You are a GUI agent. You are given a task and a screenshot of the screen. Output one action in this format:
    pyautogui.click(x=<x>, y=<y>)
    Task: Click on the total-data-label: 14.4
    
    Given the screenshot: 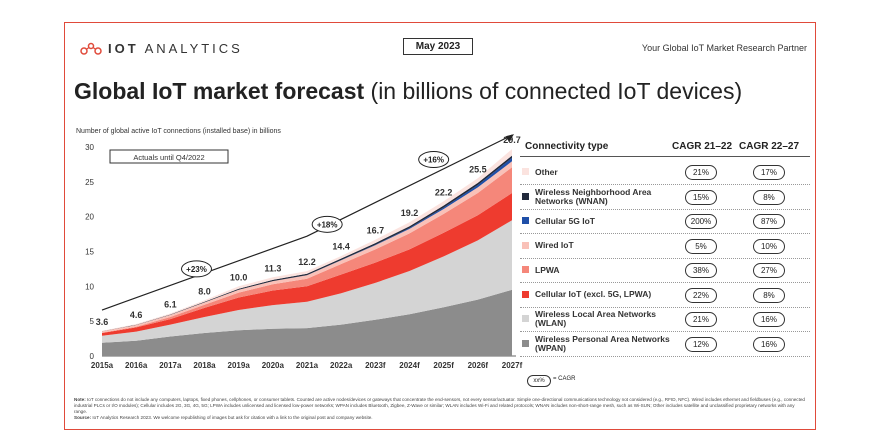 What is the action you would take?
    pyautogui.click(x=341, y=247)
    